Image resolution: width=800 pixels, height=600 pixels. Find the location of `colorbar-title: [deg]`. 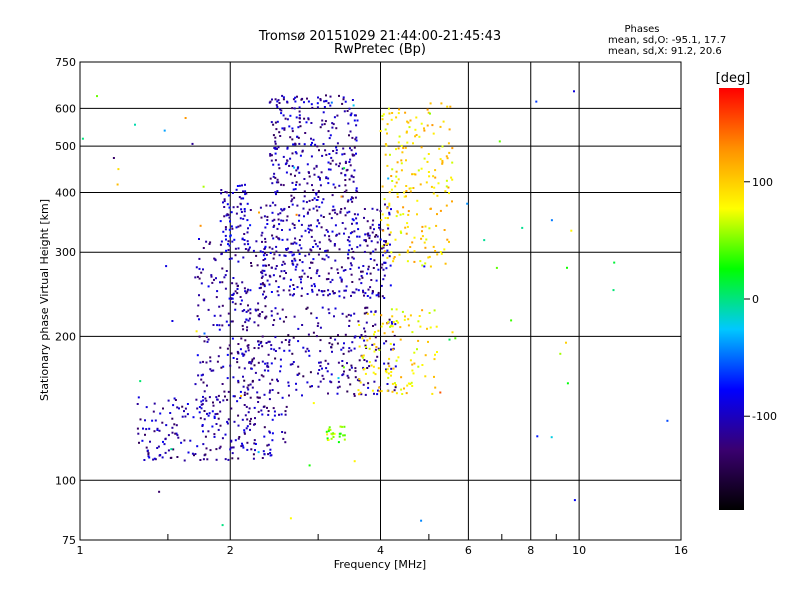

colorbar-title: [deg] is located at coordinates (733, 78).